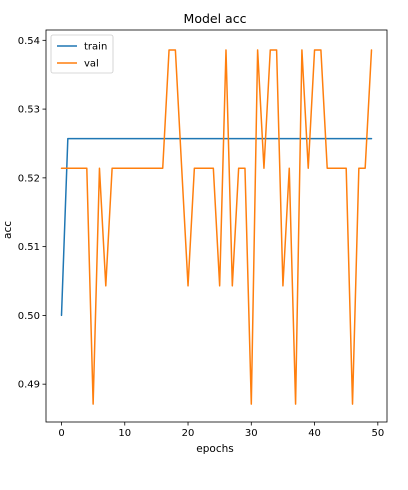 This screenshot has height=490, width=408. What do you see at coordinates (91, 64) in the screenshot?
I see `legend-label-val: val` at bounding box center [91, 64].